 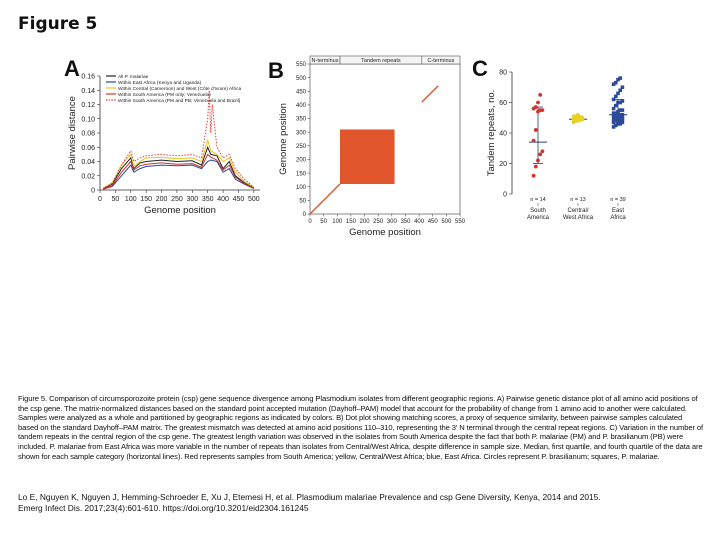 What do you see at coordinates (491, 133) in the screenshot?
I see `c-y-axis-label: Tandem repeats, no.` at bounding box center [491, 133].